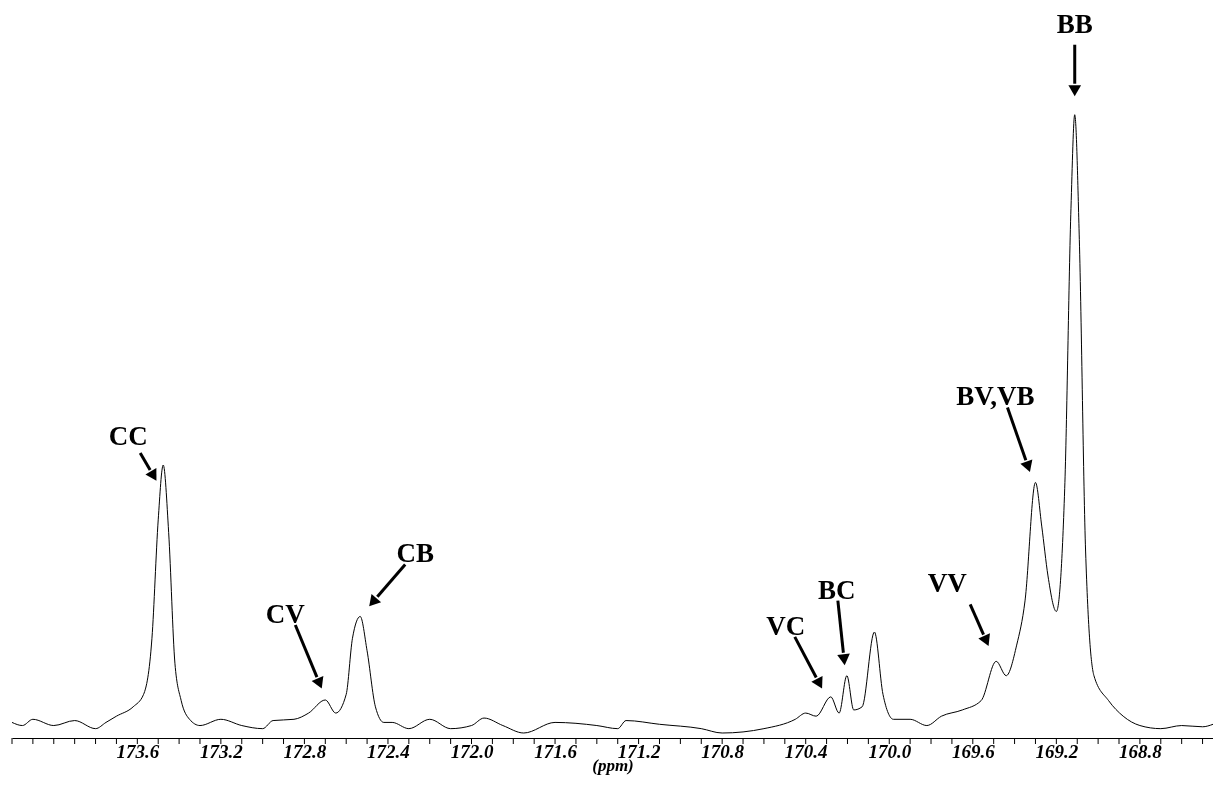 The height and width of the screenshot is (789, 1213). I want to click on x-tick-label: 172.8, so click(305, 751).